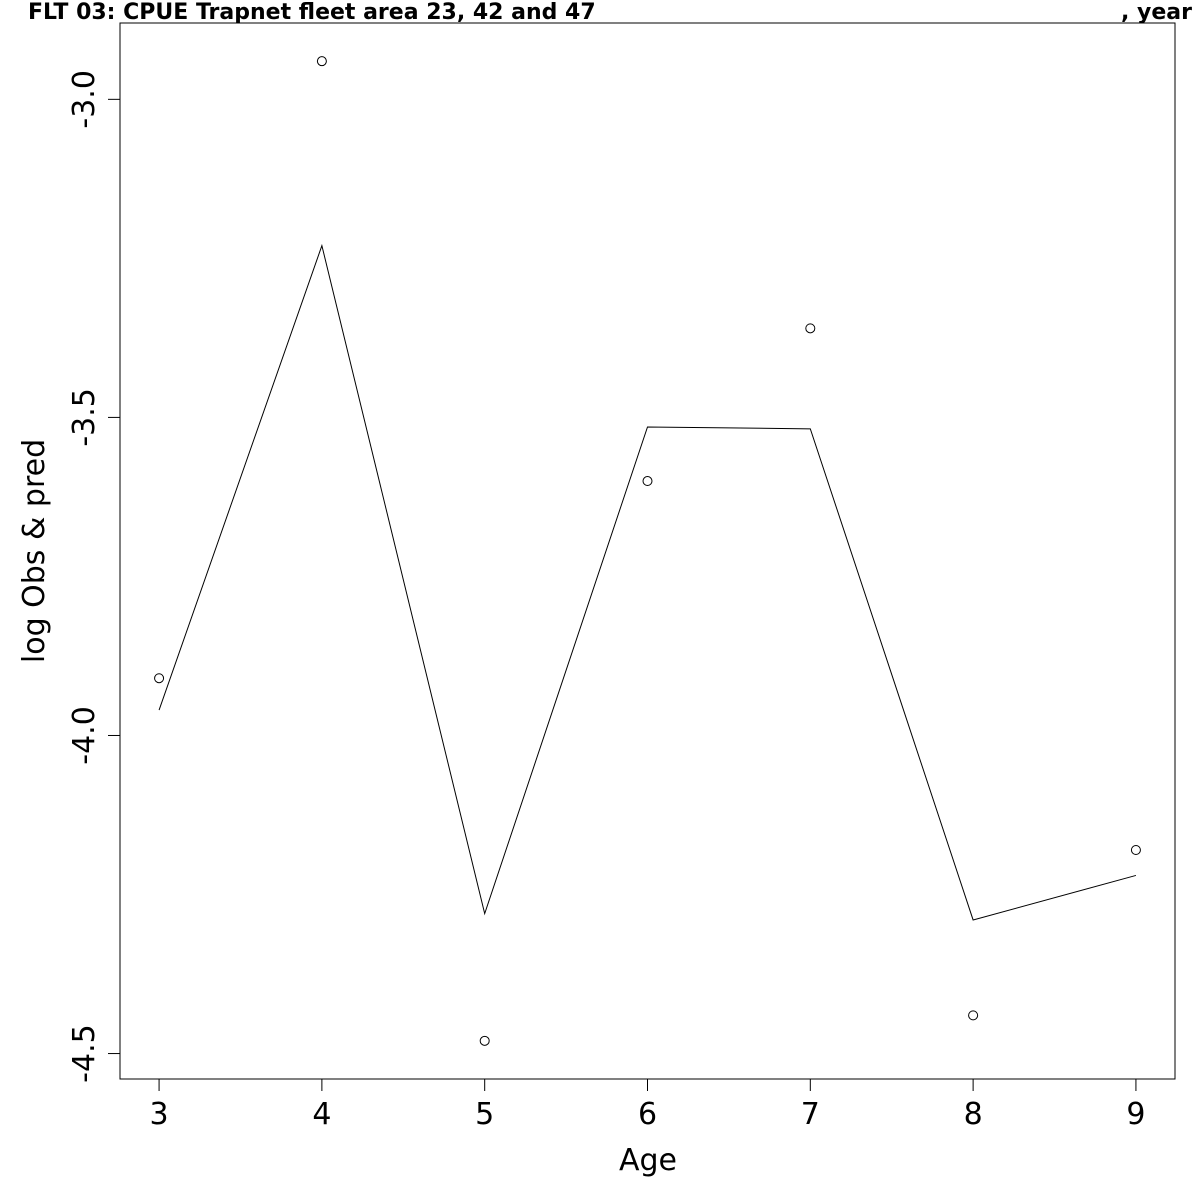  I want to click on x-tick-label: 7, so click(810, 1114).